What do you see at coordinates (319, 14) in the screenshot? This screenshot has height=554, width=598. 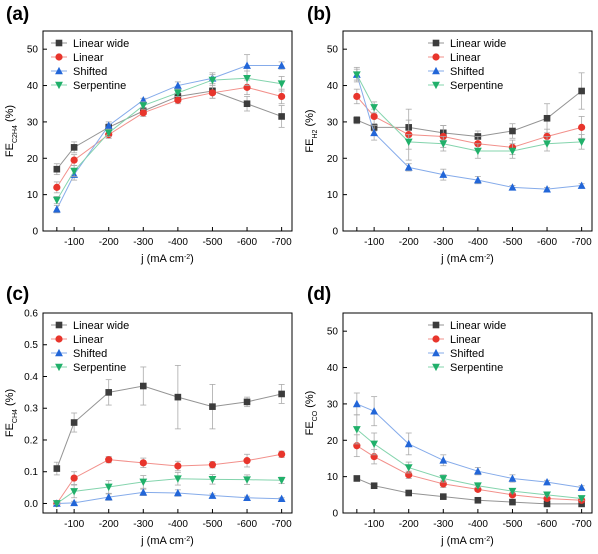 I see `panel-label: (b)` at bounding box center [319, 14].